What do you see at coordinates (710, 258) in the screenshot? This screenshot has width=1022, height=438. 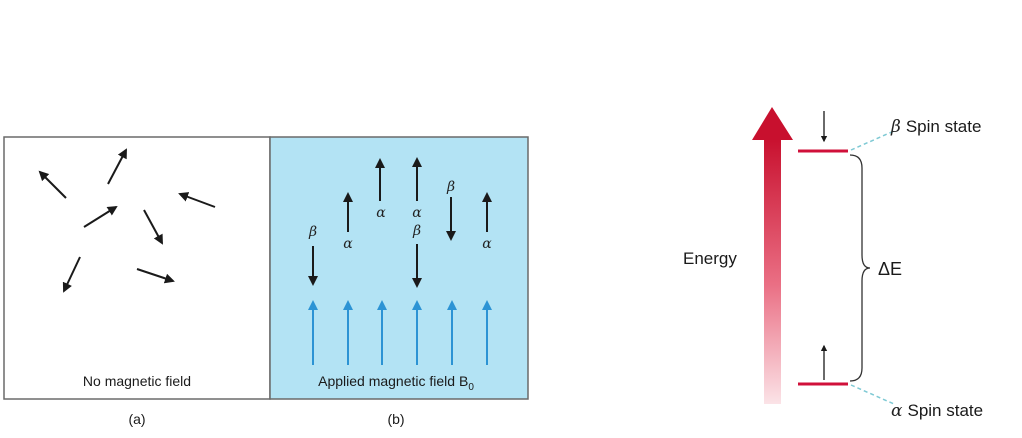 I see `energy-axis-label: Energy` at bounding box center [710, 258].